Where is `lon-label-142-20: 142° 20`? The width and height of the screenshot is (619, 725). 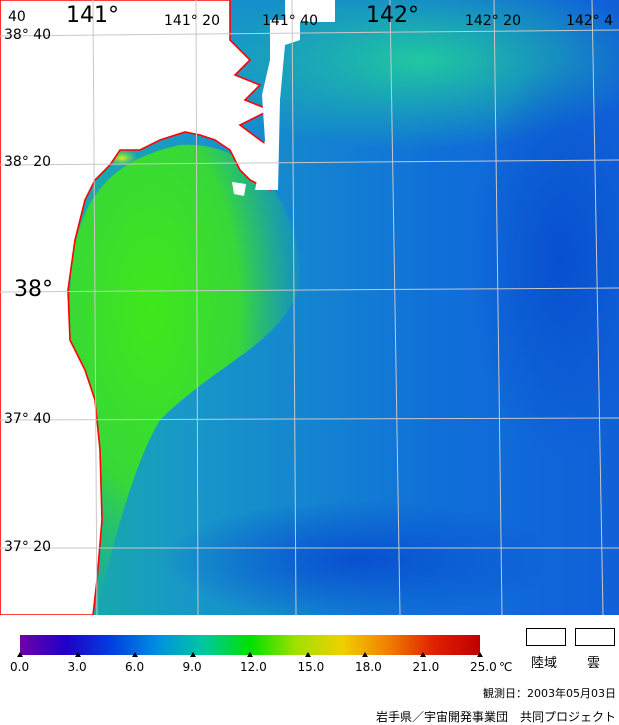 lon-label-142-20: 142° 20 is located at coordinates (493, 21).